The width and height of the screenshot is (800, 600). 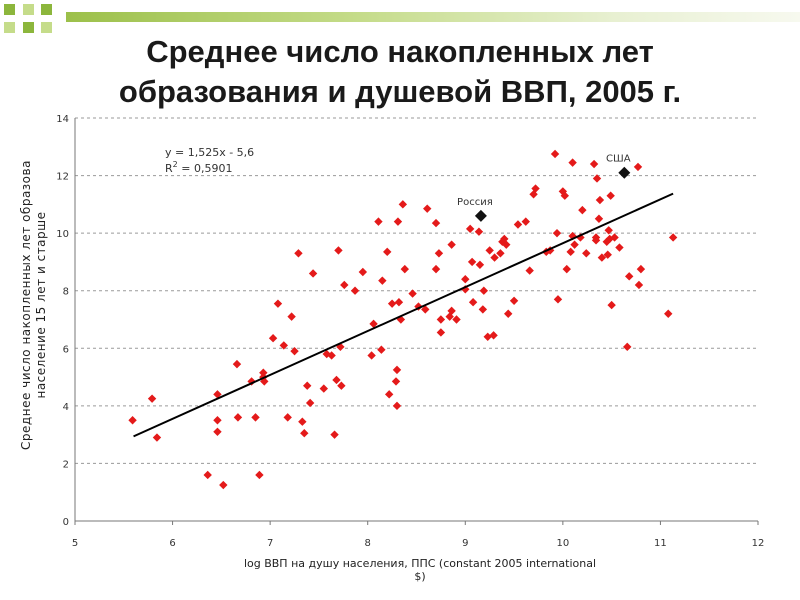 I want to click on x-tick-label: 9, so click(x=465, y=543).